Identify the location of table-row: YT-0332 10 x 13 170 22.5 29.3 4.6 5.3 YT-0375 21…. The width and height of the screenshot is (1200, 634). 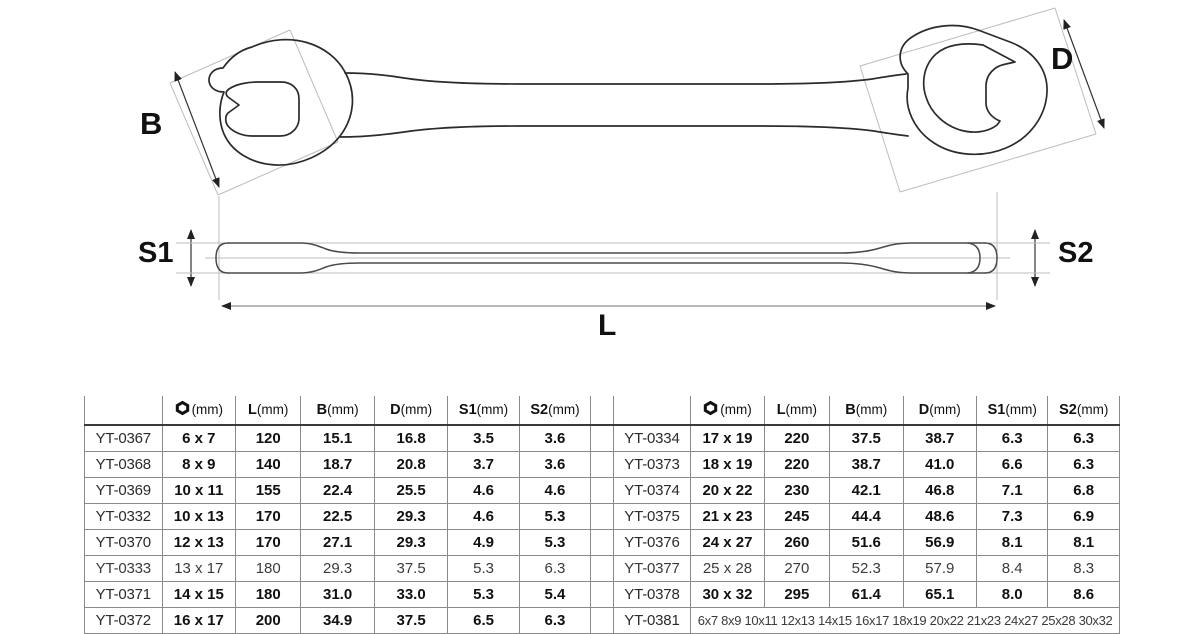
(602, 516).